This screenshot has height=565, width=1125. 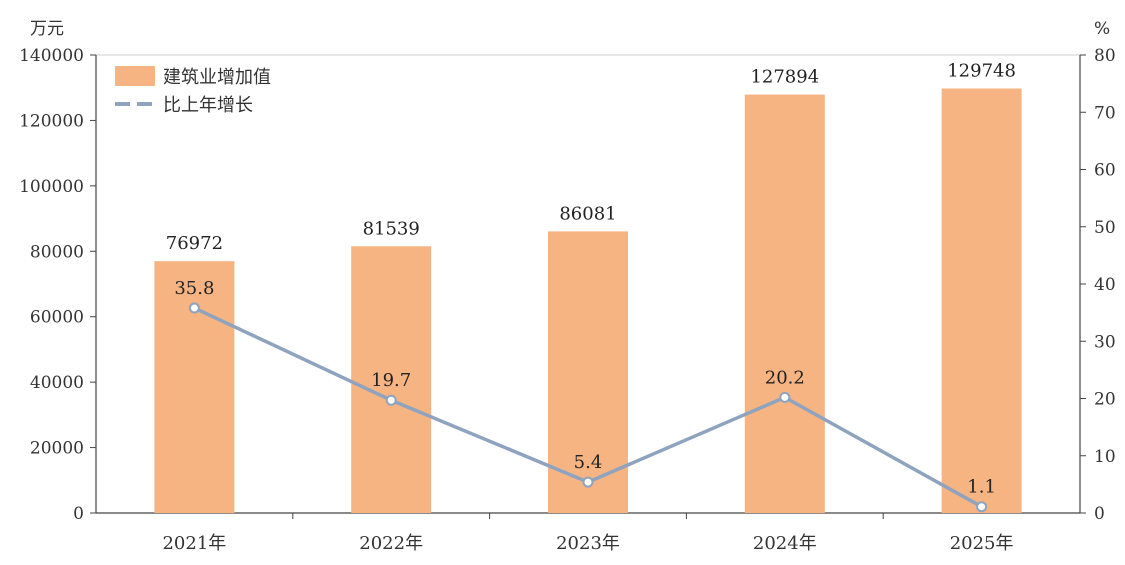 I want to click on y-left-tick-label: 80000, so click(x=57, y=252).